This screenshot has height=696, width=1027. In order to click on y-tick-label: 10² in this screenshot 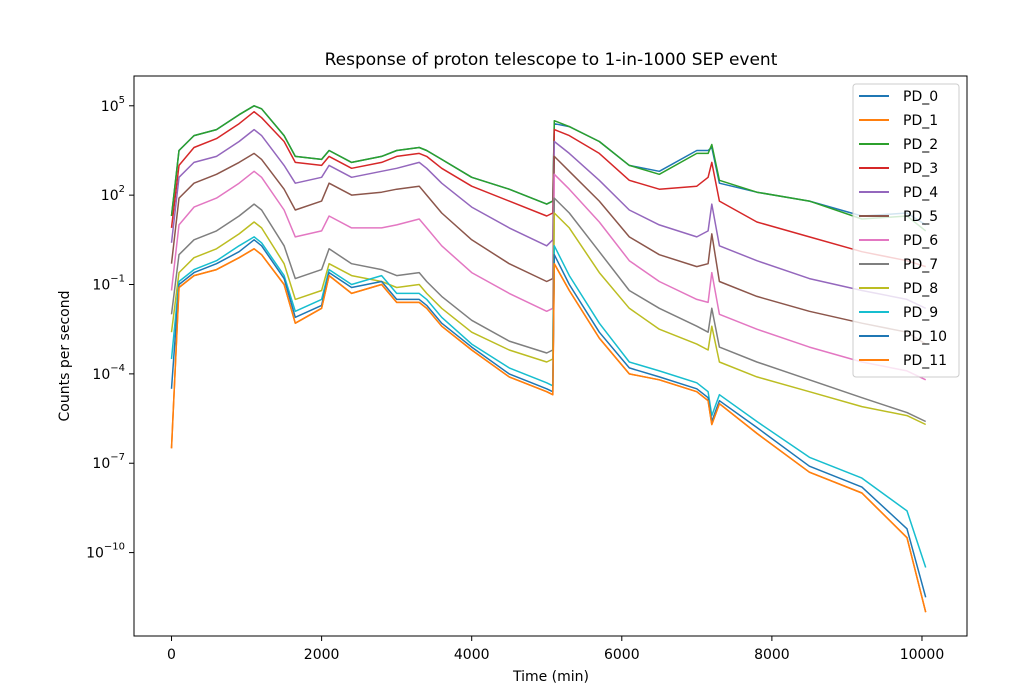, I will do `click(113, 194)`.